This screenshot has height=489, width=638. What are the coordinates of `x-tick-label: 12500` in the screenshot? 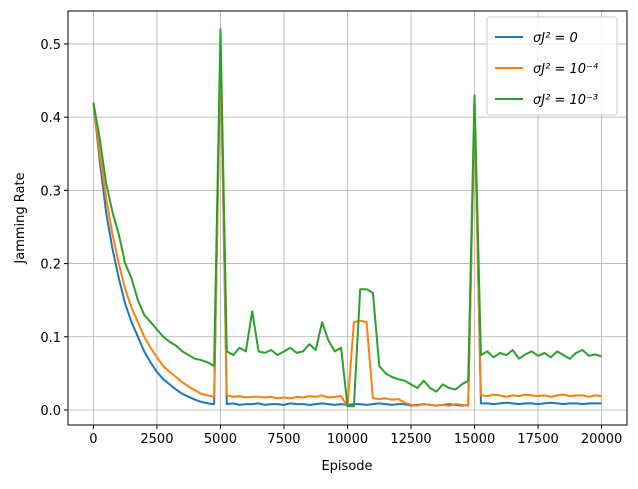 It's located at (410, 439).